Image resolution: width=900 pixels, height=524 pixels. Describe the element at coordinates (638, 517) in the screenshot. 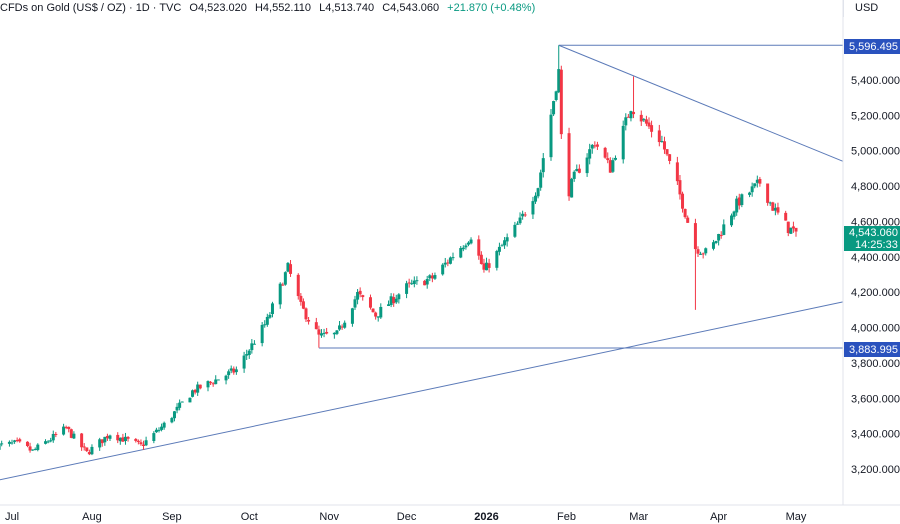

I see `x-tick-label: Mar` at that location.